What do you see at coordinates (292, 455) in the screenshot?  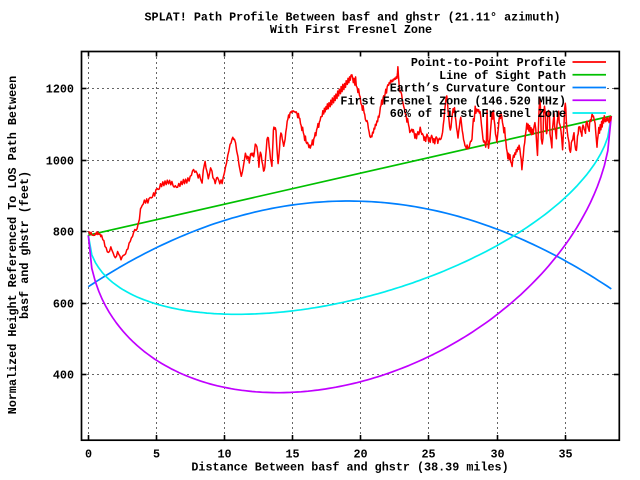 I see `svg-text: 15` at bounding box center [292, 455].